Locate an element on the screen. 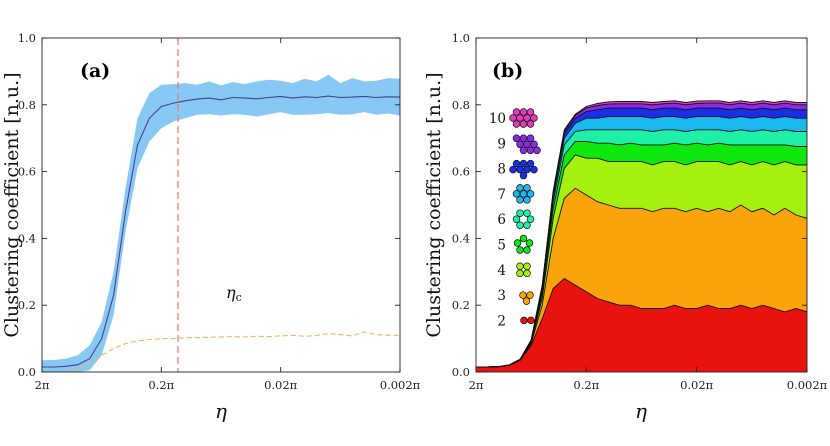  legend-label-5: 5 is located at coordinates (501, 246).